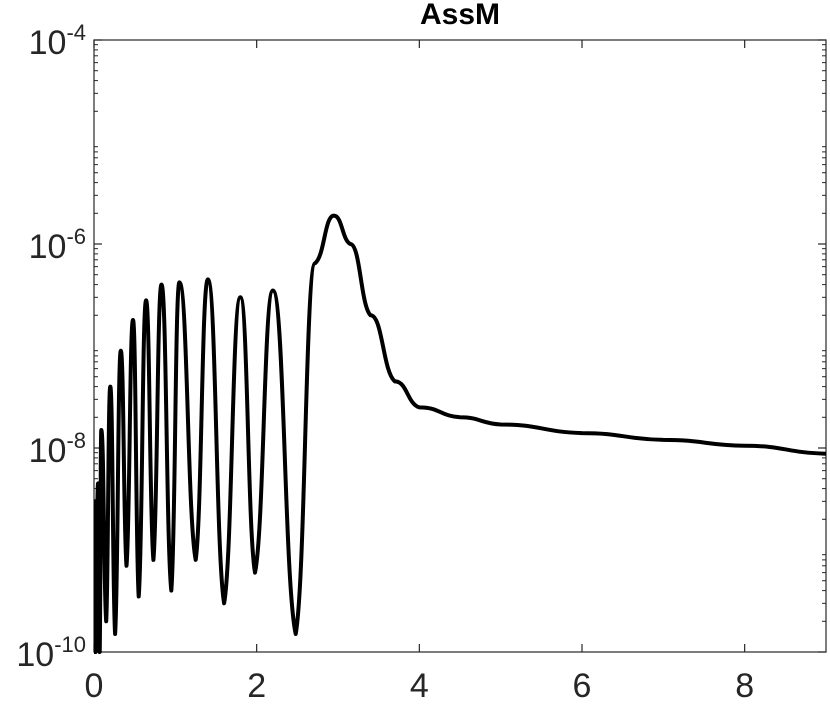  What do you see at coordinates (256, 686) in the screenshot?
I see `x-tick-label: 2` at bounding box center [256, 686].